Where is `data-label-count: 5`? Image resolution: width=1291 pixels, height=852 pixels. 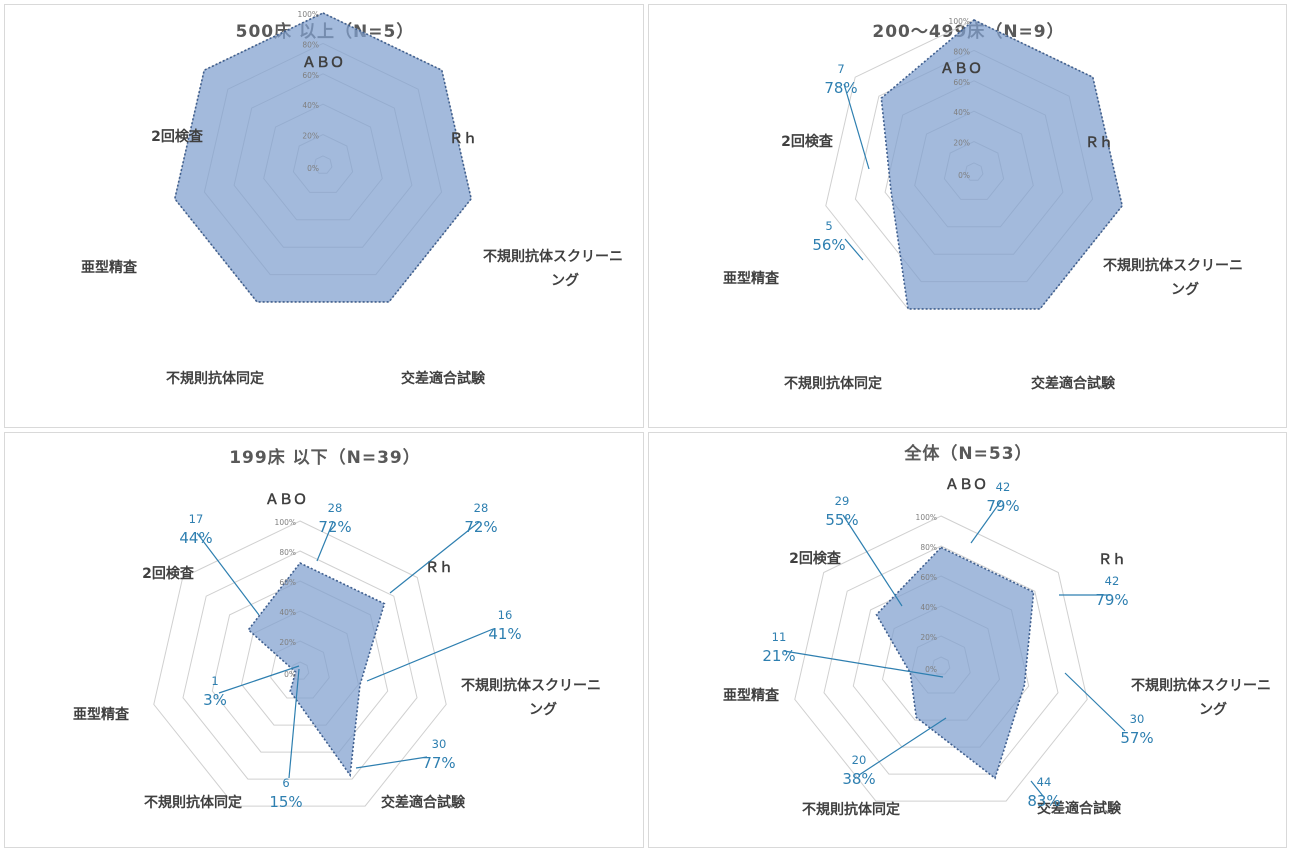
data-label-count: 5 is located at coordinates (828, 226).